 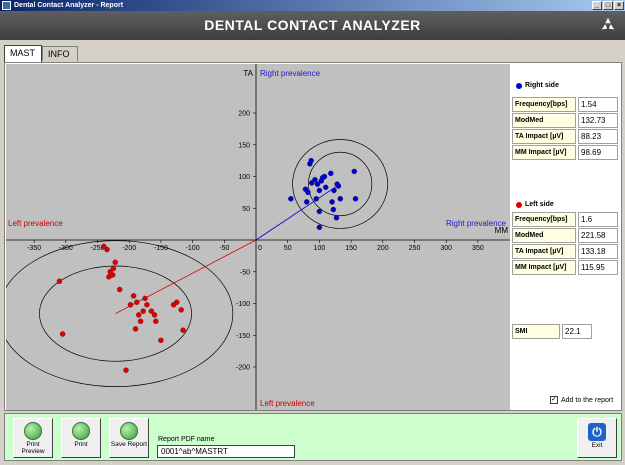 I want to click on left-mm-impact-value: 115.95, so click(x=598, y=267).